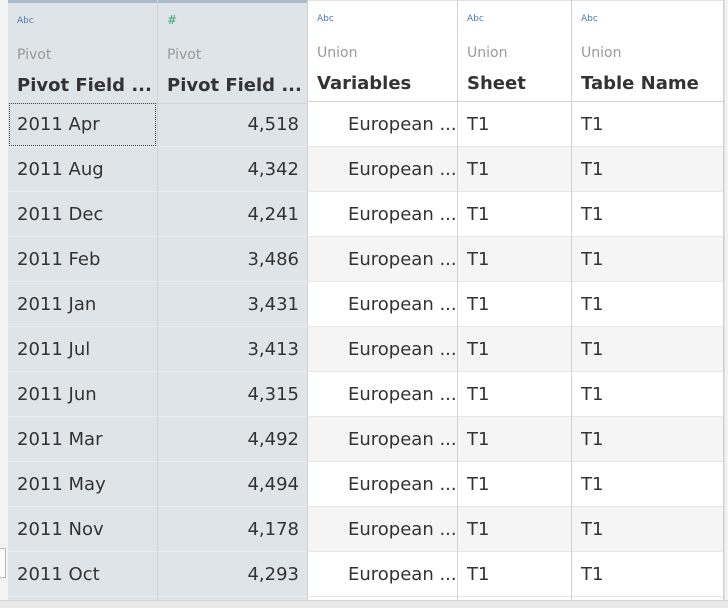  What do you see at coordinates (383, 51) in the screenshot?
I see `column-header: Abc Union Variables` at bounding box center [383, 51].